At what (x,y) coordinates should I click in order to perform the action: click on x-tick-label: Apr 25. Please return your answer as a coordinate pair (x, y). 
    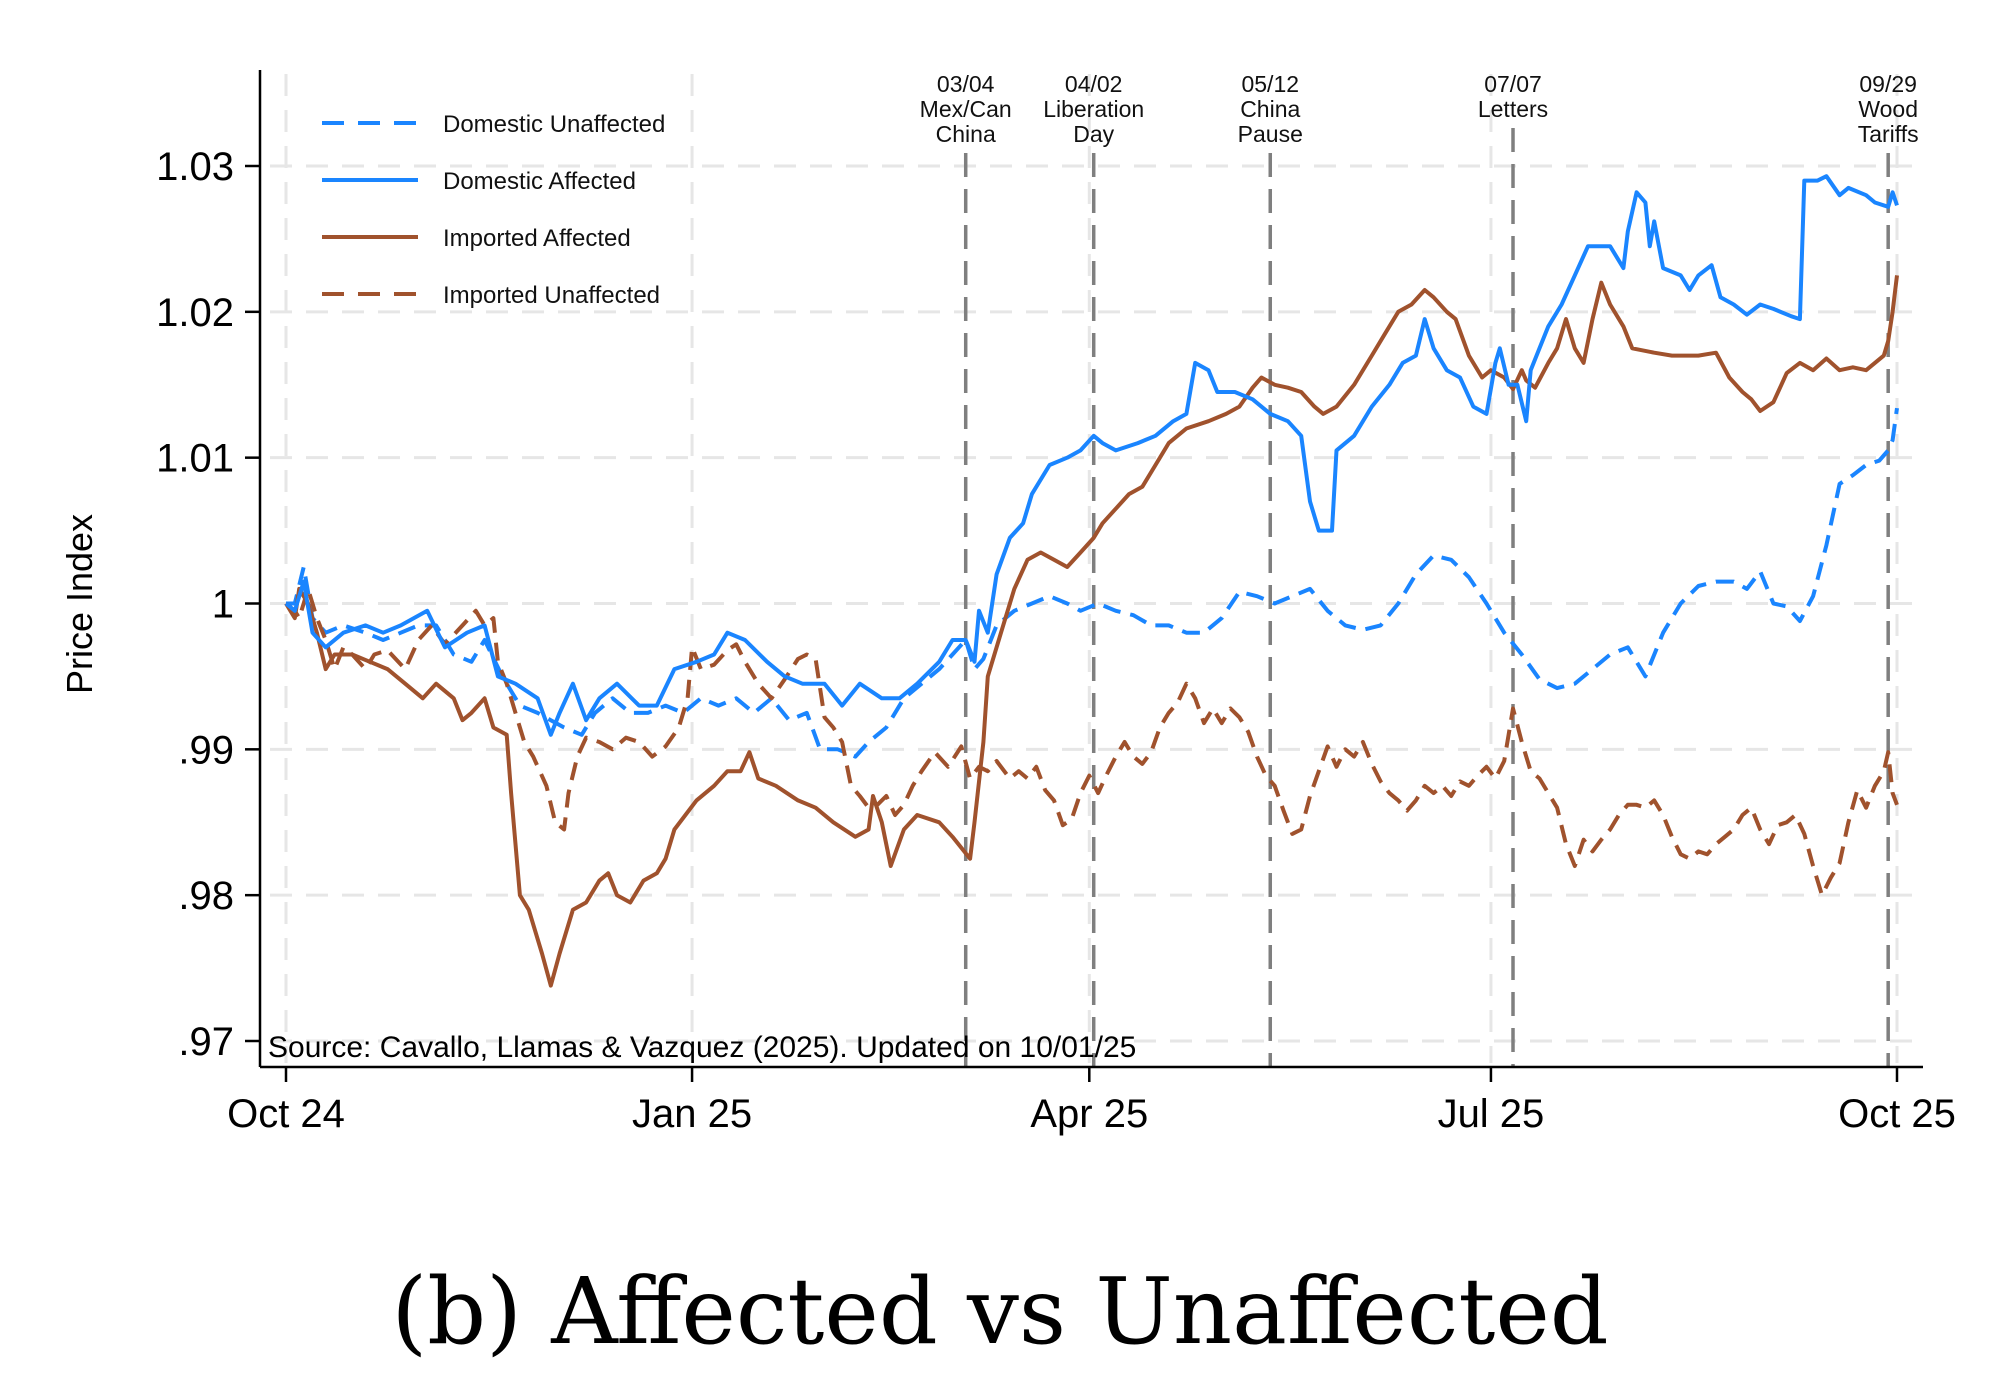
    Looking at the image, I should click on (1089, 1114).